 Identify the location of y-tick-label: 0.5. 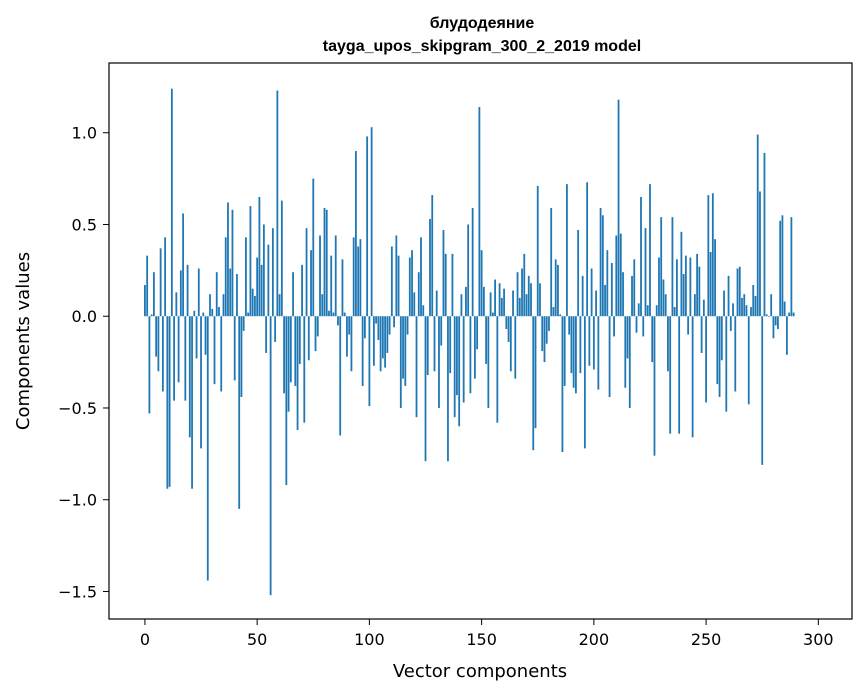
(84, 224).